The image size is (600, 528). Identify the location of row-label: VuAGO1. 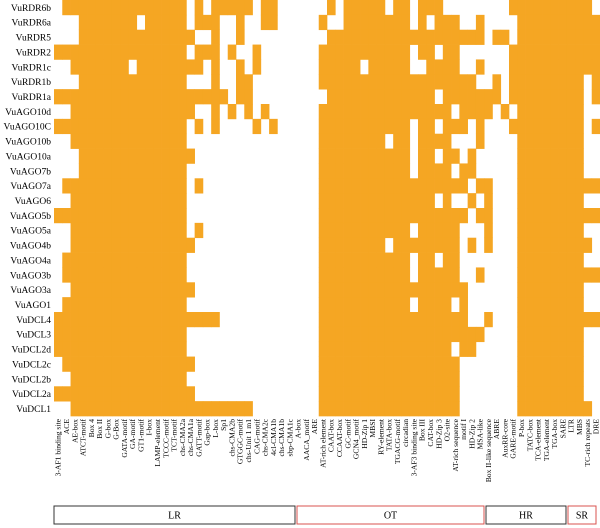
(33, 306).